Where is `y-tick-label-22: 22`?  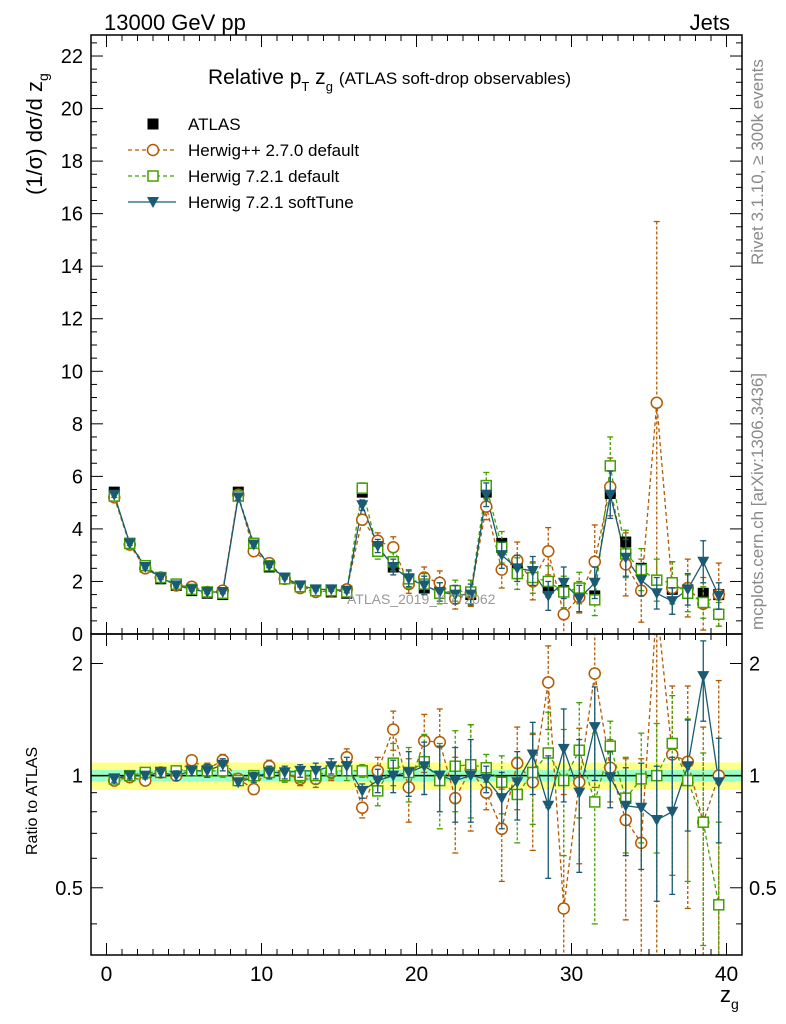 y-tick-label-22: 22 is located at coordinates (72, 57).